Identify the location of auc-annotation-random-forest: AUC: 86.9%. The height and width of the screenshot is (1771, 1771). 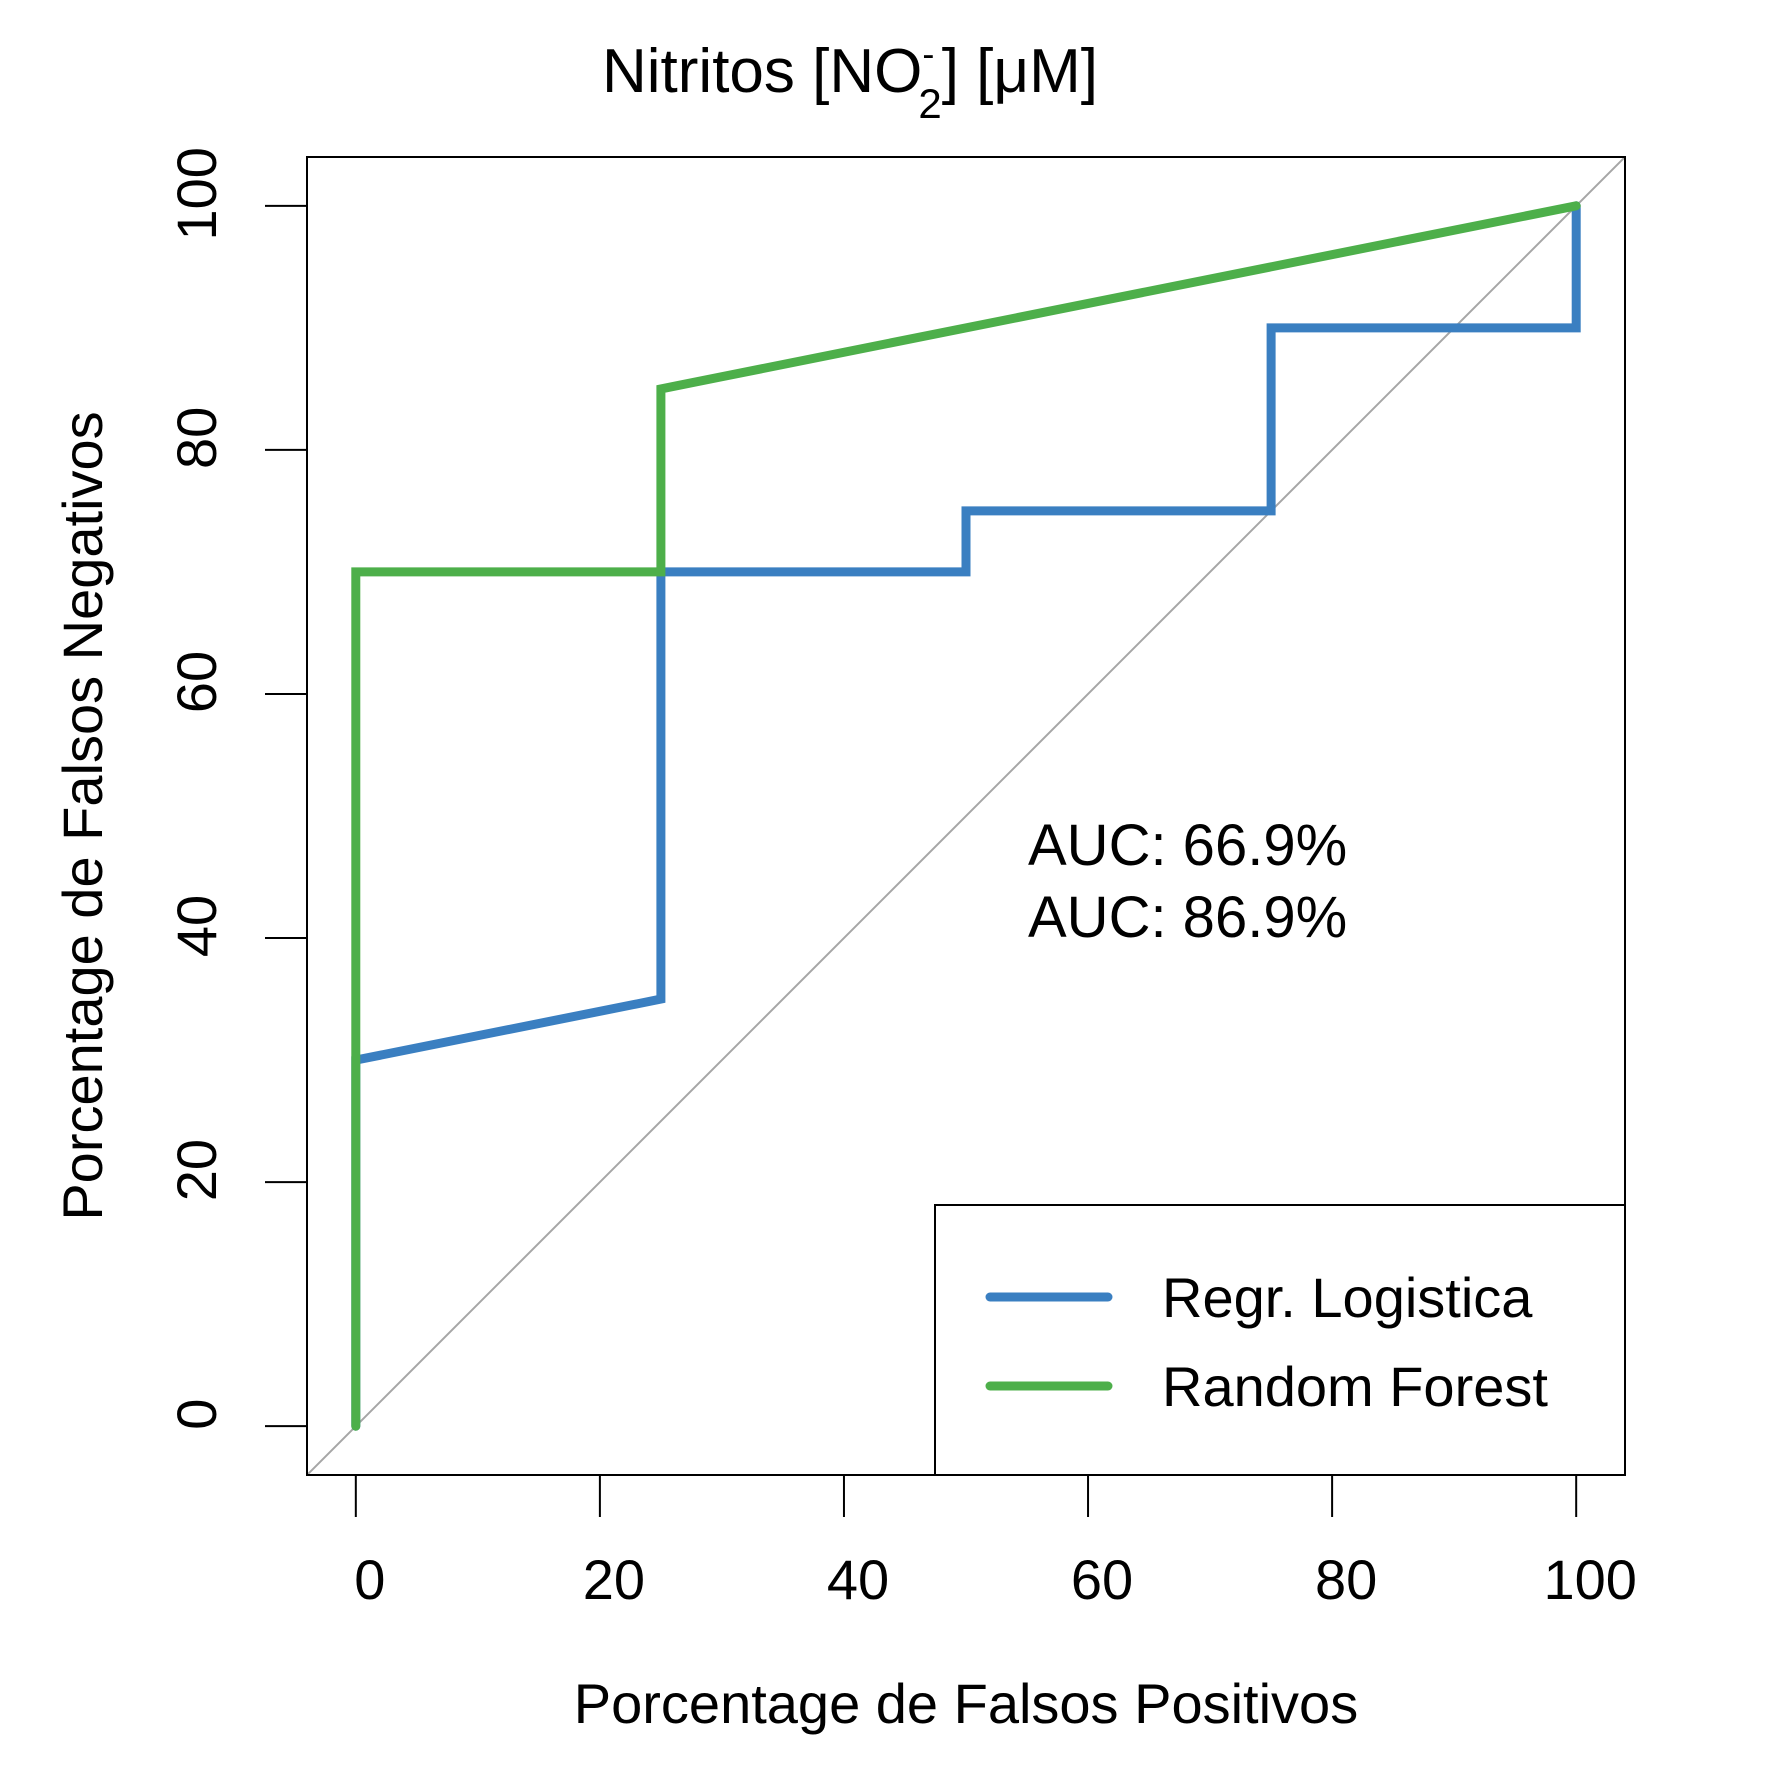
(1187, 917).